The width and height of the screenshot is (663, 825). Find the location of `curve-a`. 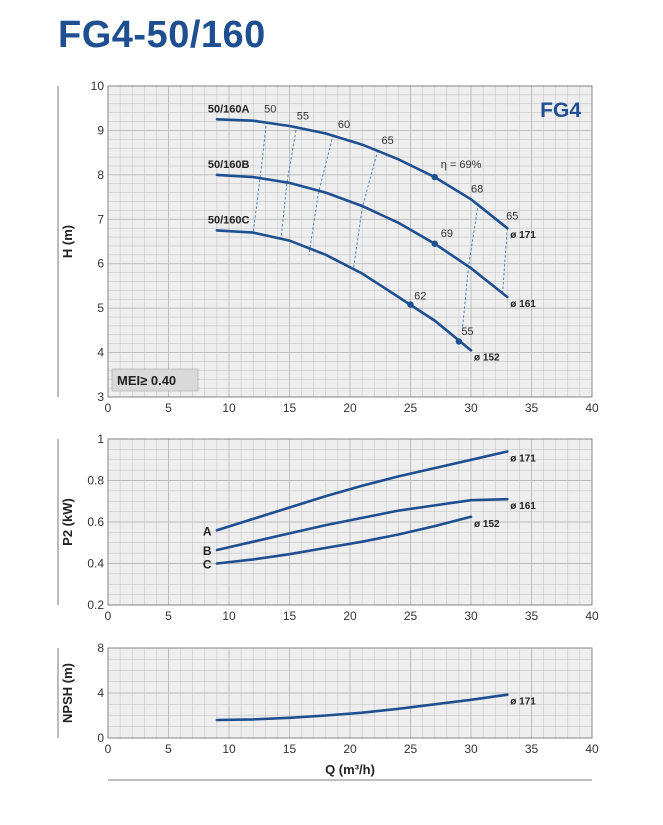

curve-a is located at coordinates (362, 491).